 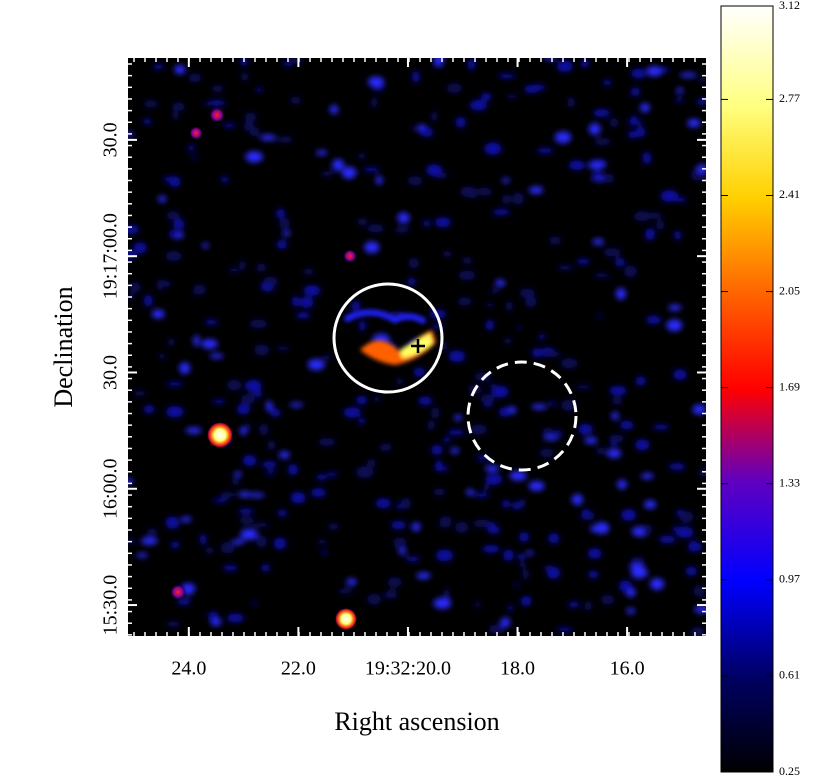 What do you see at coordinates (388, 338) in the screenshot?
I see `source-region` at bounding box center [388, 338].